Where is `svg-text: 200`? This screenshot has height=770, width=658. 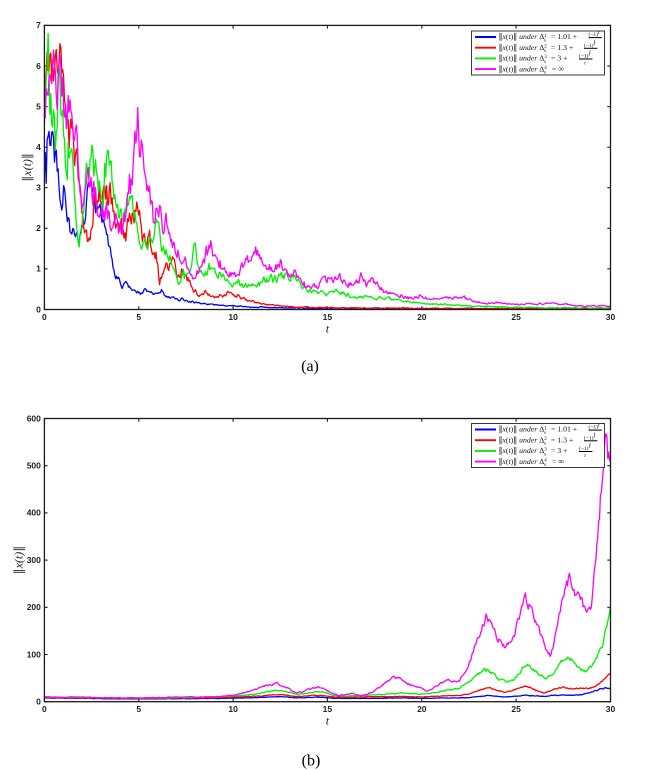
svg-text: 200 is located at coordinates (34, 607).